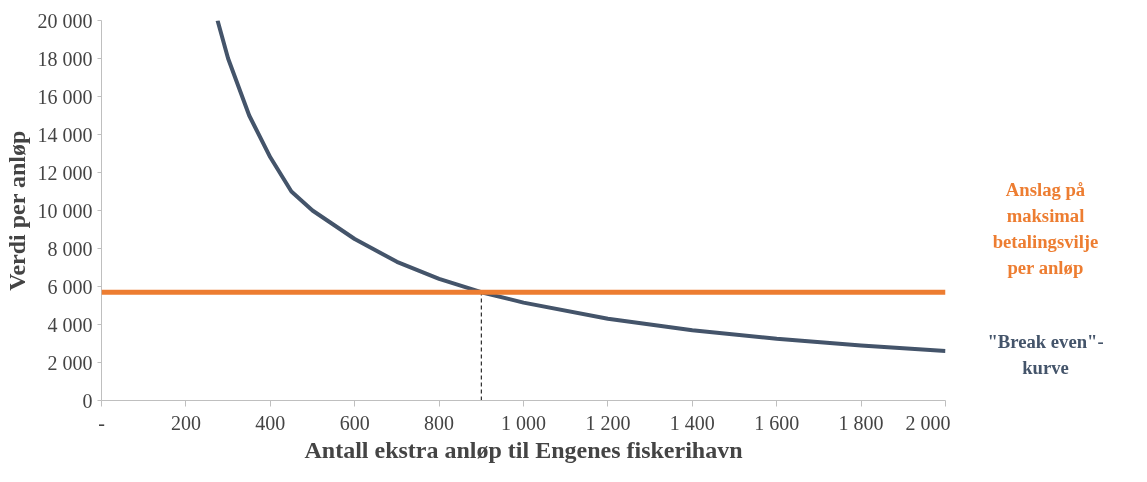 Image resolution: width=1147 pixels, height=482 pixels. What do you see at coordinates (608, 422) in the screenshot?
I see `x-tick-label: 1 200` at bounding box center [608, 422].